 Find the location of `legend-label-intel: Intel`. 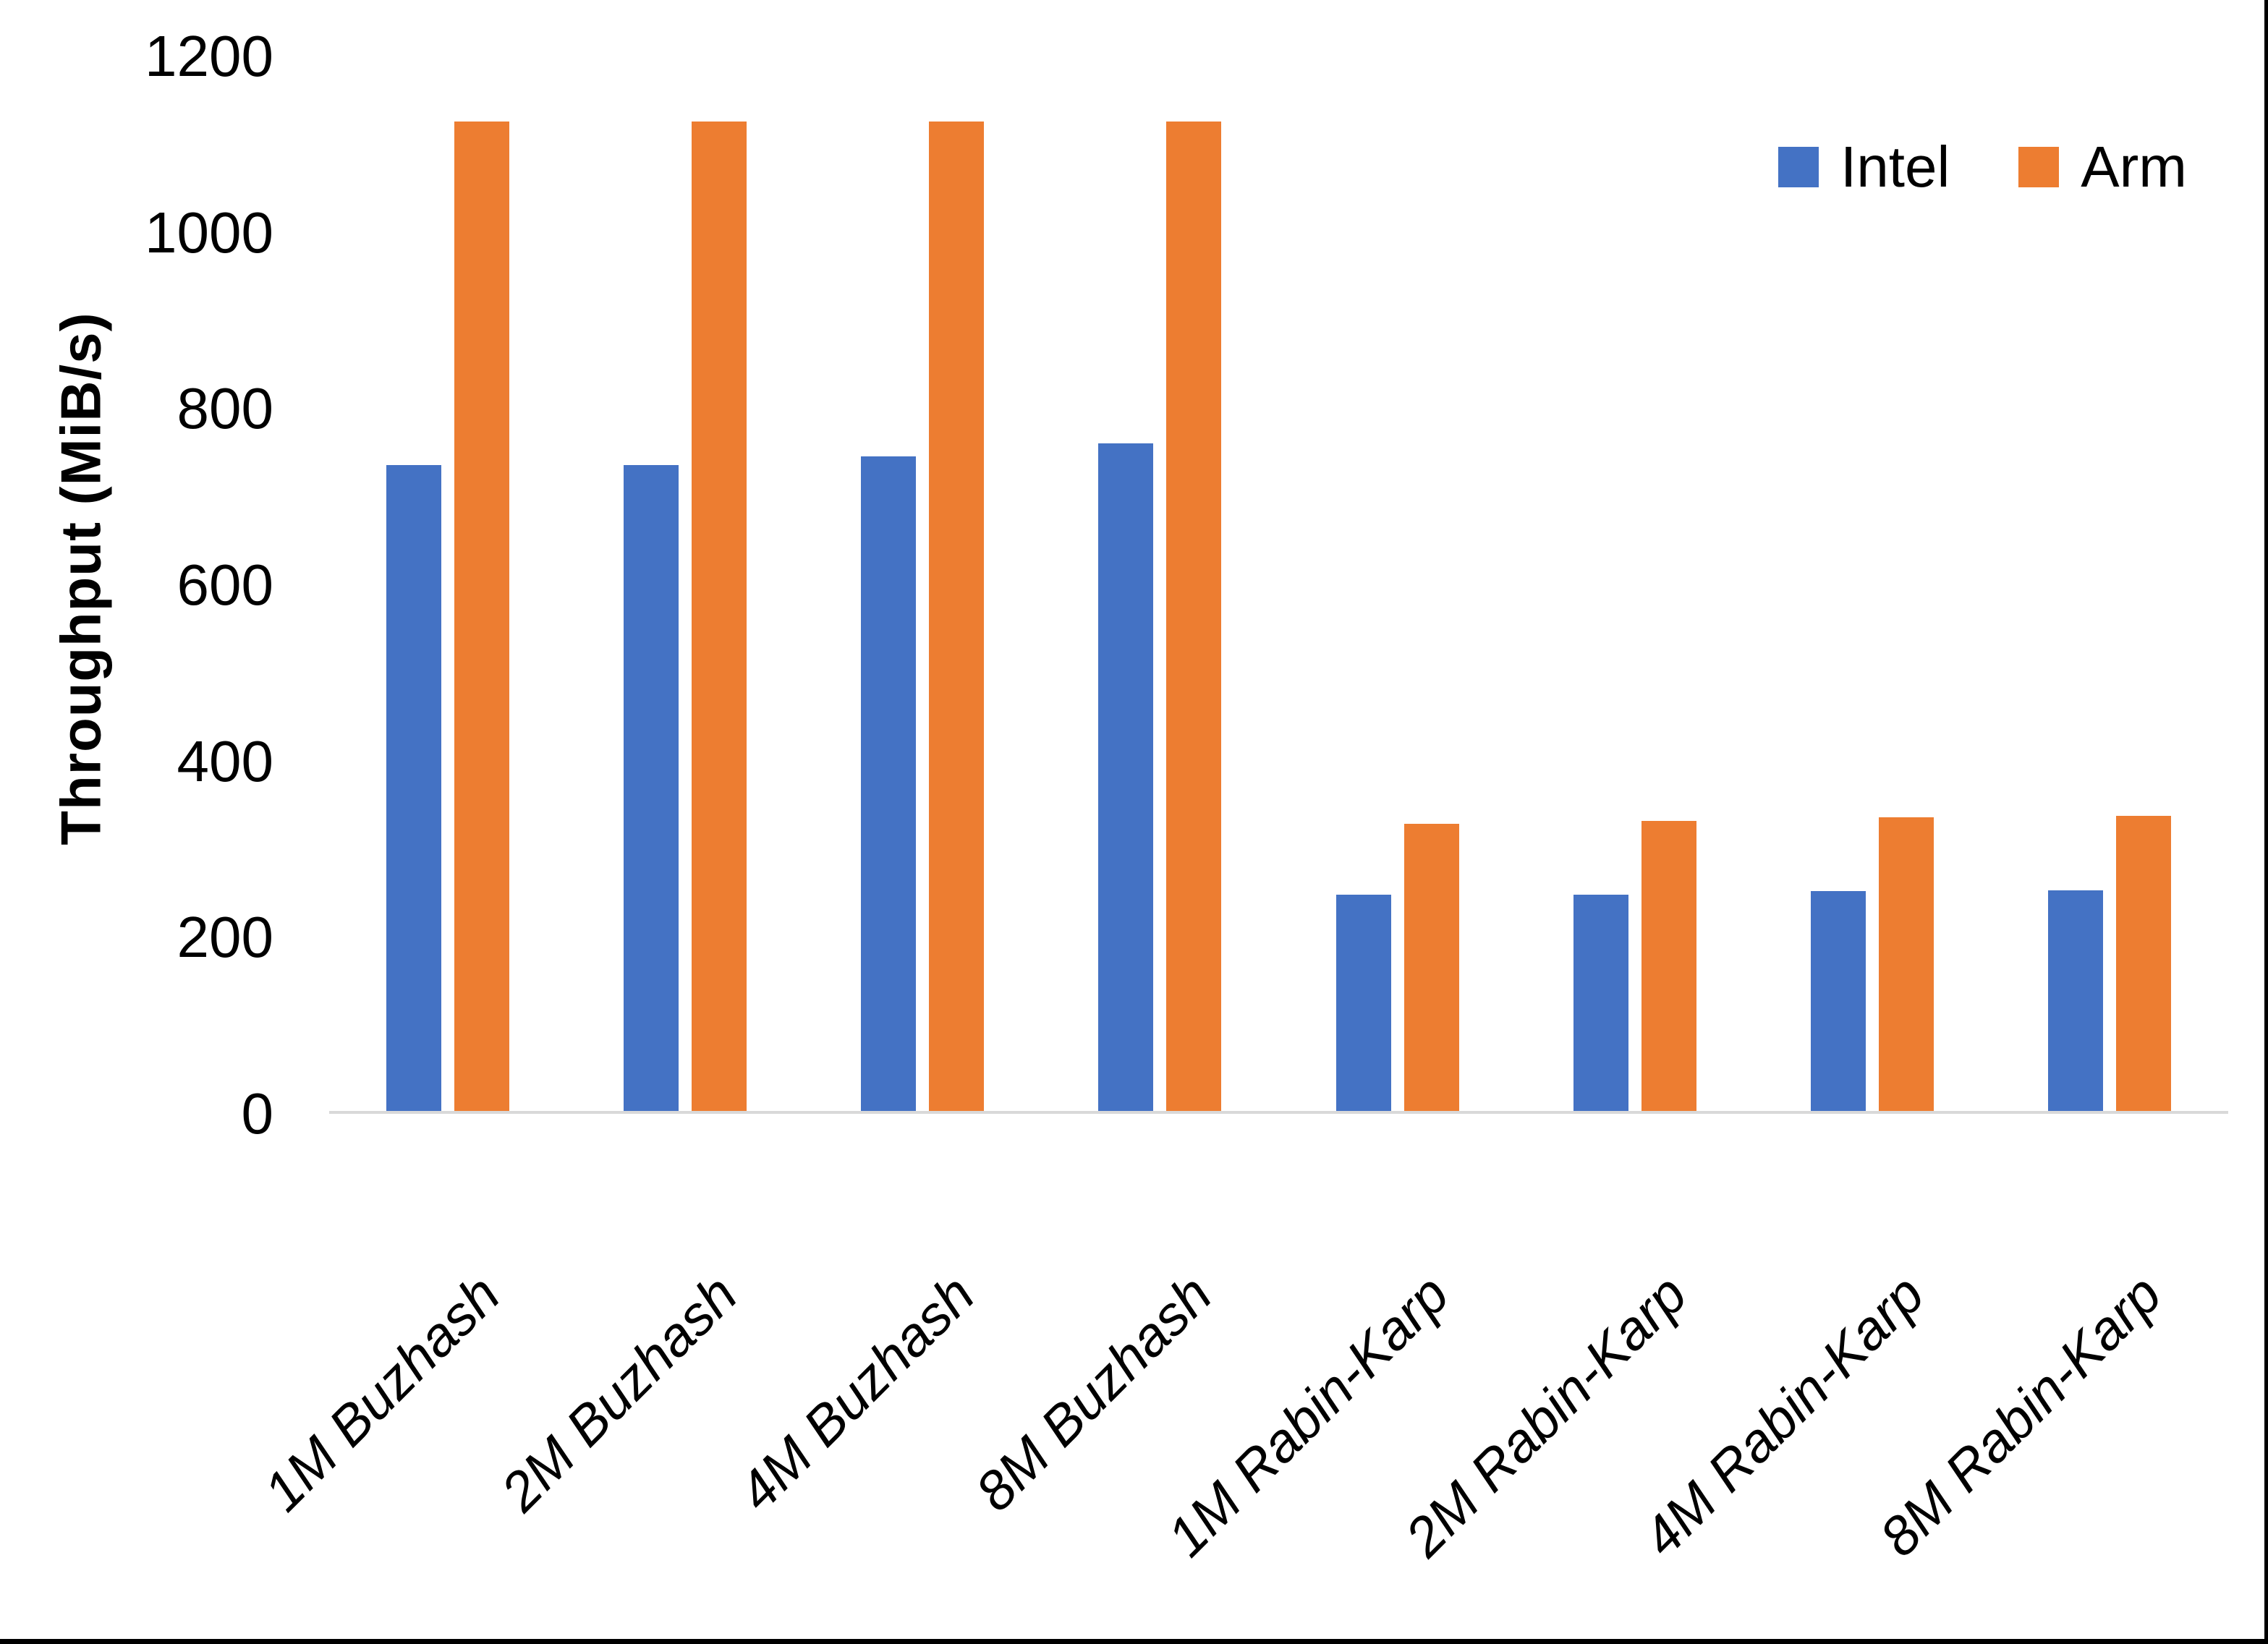

legend-label-intel: Intel is located at coordinates (1895, 167).